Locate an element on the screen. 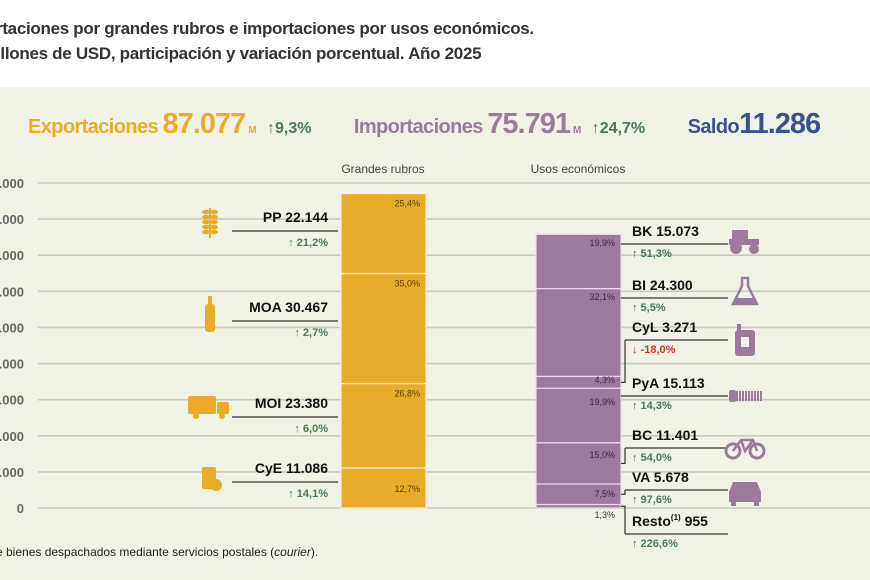 Image resolution: width=870 pixels, height=580 pixels. imports-summary: Importaciones 75.791 M ↑24,7% is located at coordinates (499, 124).